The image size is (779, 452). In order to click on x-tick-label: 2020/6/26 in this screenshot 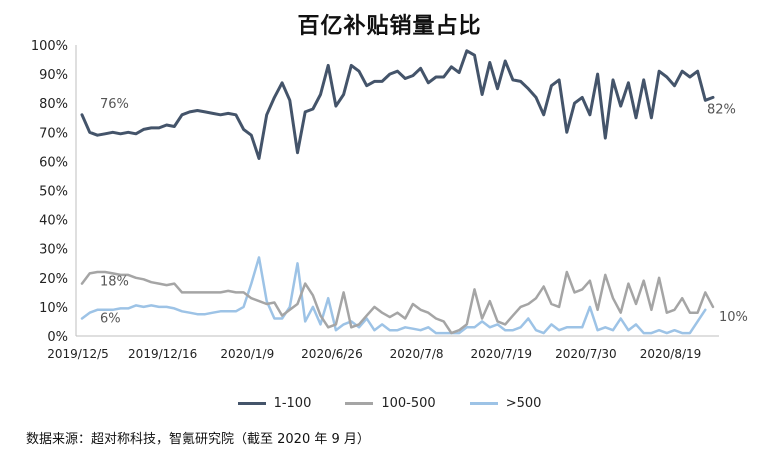, I will do `click(332, 354)`.